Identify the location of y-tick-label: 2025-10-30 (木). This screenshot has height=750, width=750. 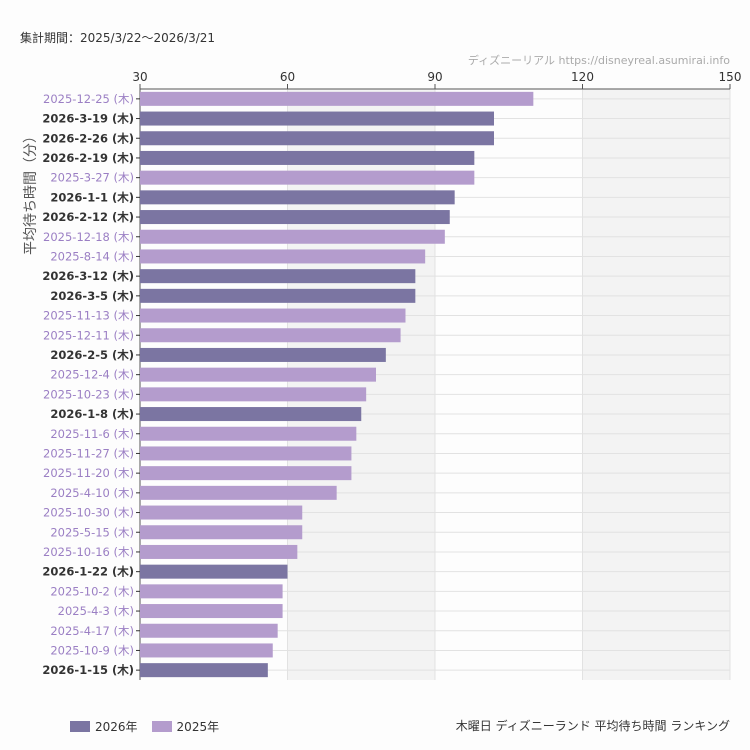
(88, 513).